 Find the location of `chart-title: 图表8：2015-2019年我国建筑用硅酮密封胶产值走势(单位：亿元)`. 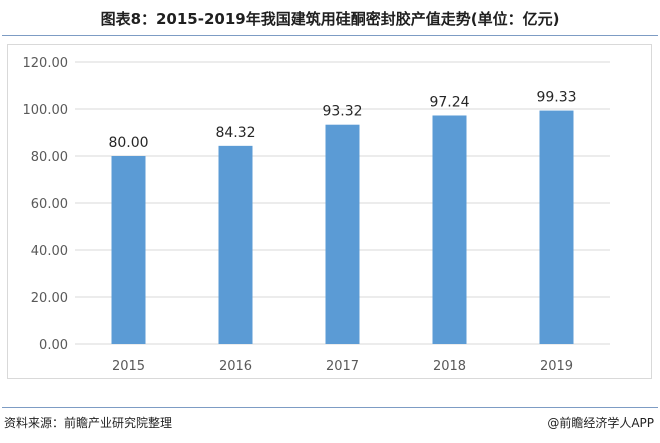

chart-title: 图表8：2015-2019年我国建筑用硅酮密封胶产值走势(单位：亿元) is located at coordinates (330, 19).